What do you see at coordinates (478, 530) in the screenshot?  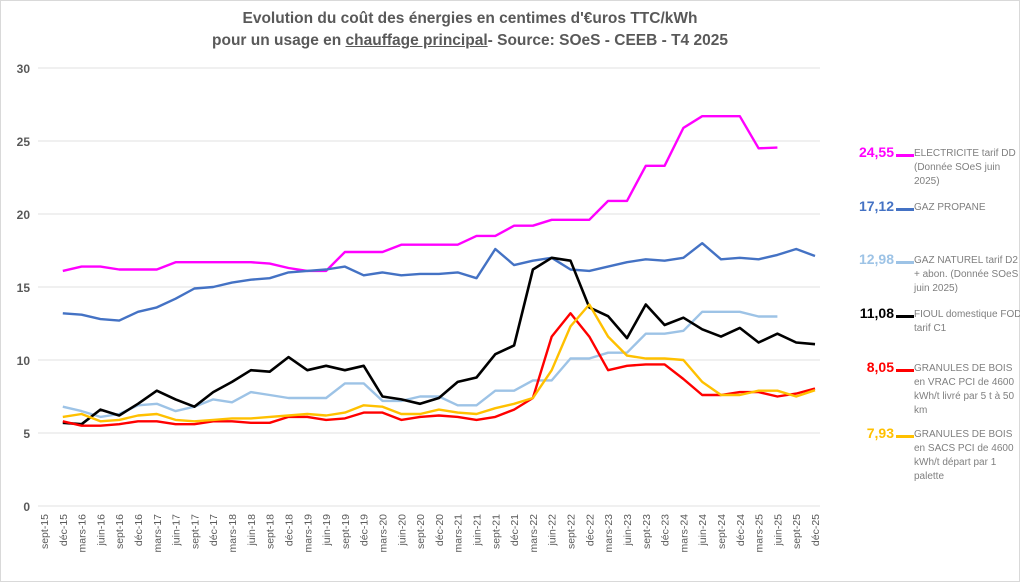 I see `x-tick-label: juin-21` at bounding box center [478, 530].